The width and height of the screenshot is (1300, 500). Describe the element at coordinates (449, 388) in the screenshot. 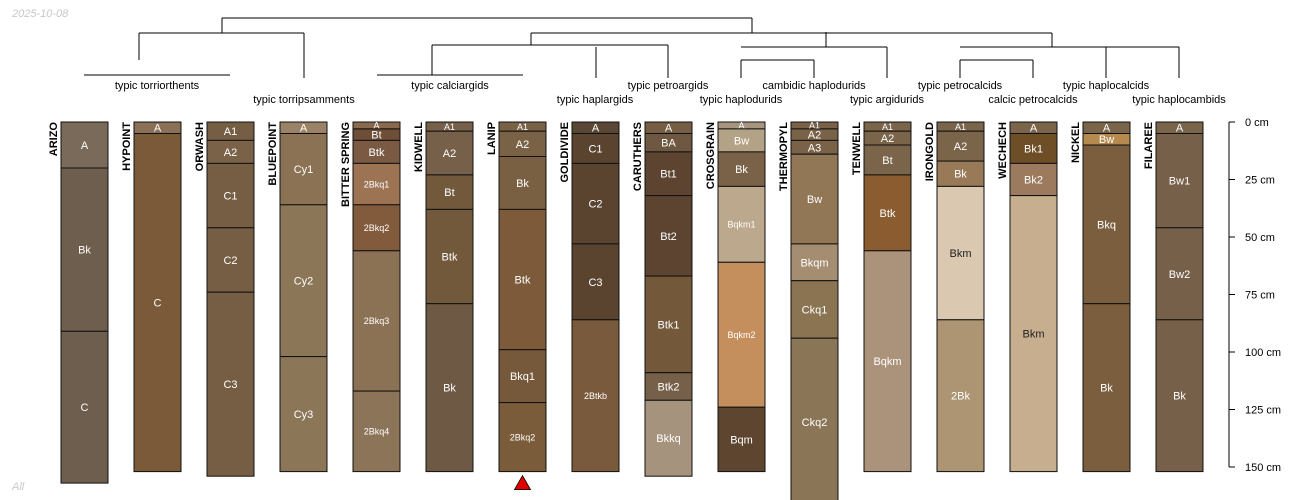

I see `horizon-kidwell-bk` at that location.